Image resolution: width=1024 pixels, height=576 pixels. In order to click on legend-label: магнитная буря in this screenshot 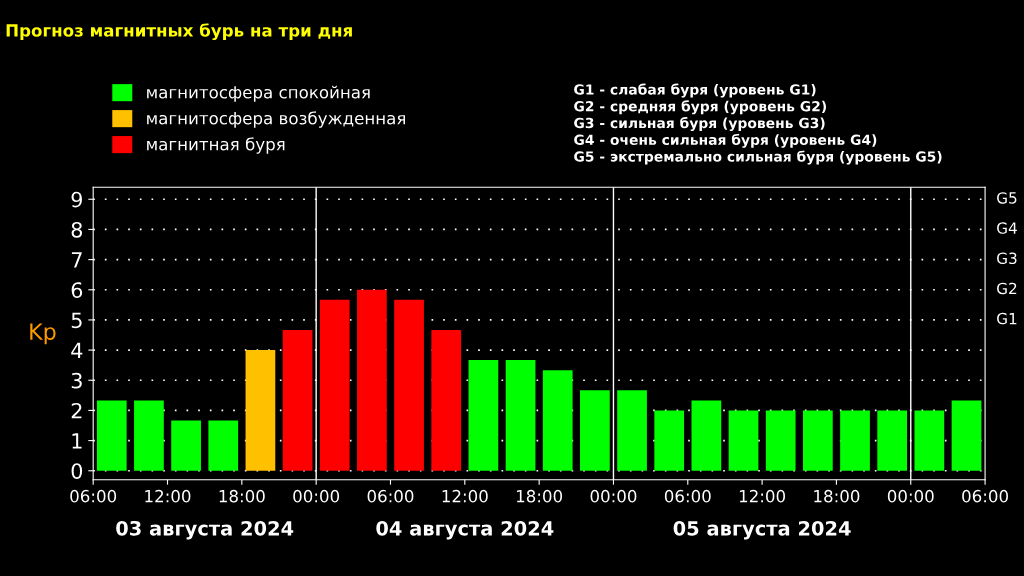, I will do `click(216, 145)`.